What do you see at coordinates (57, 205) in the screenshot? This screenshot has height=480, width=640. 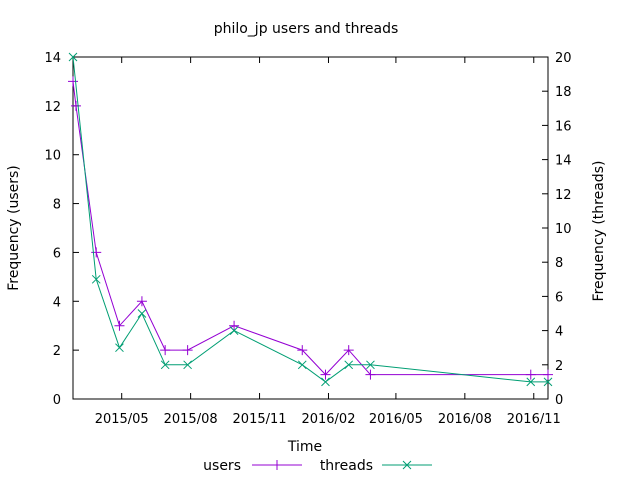 I see `left-tick-label: 8` at bounding box center [57, 205].